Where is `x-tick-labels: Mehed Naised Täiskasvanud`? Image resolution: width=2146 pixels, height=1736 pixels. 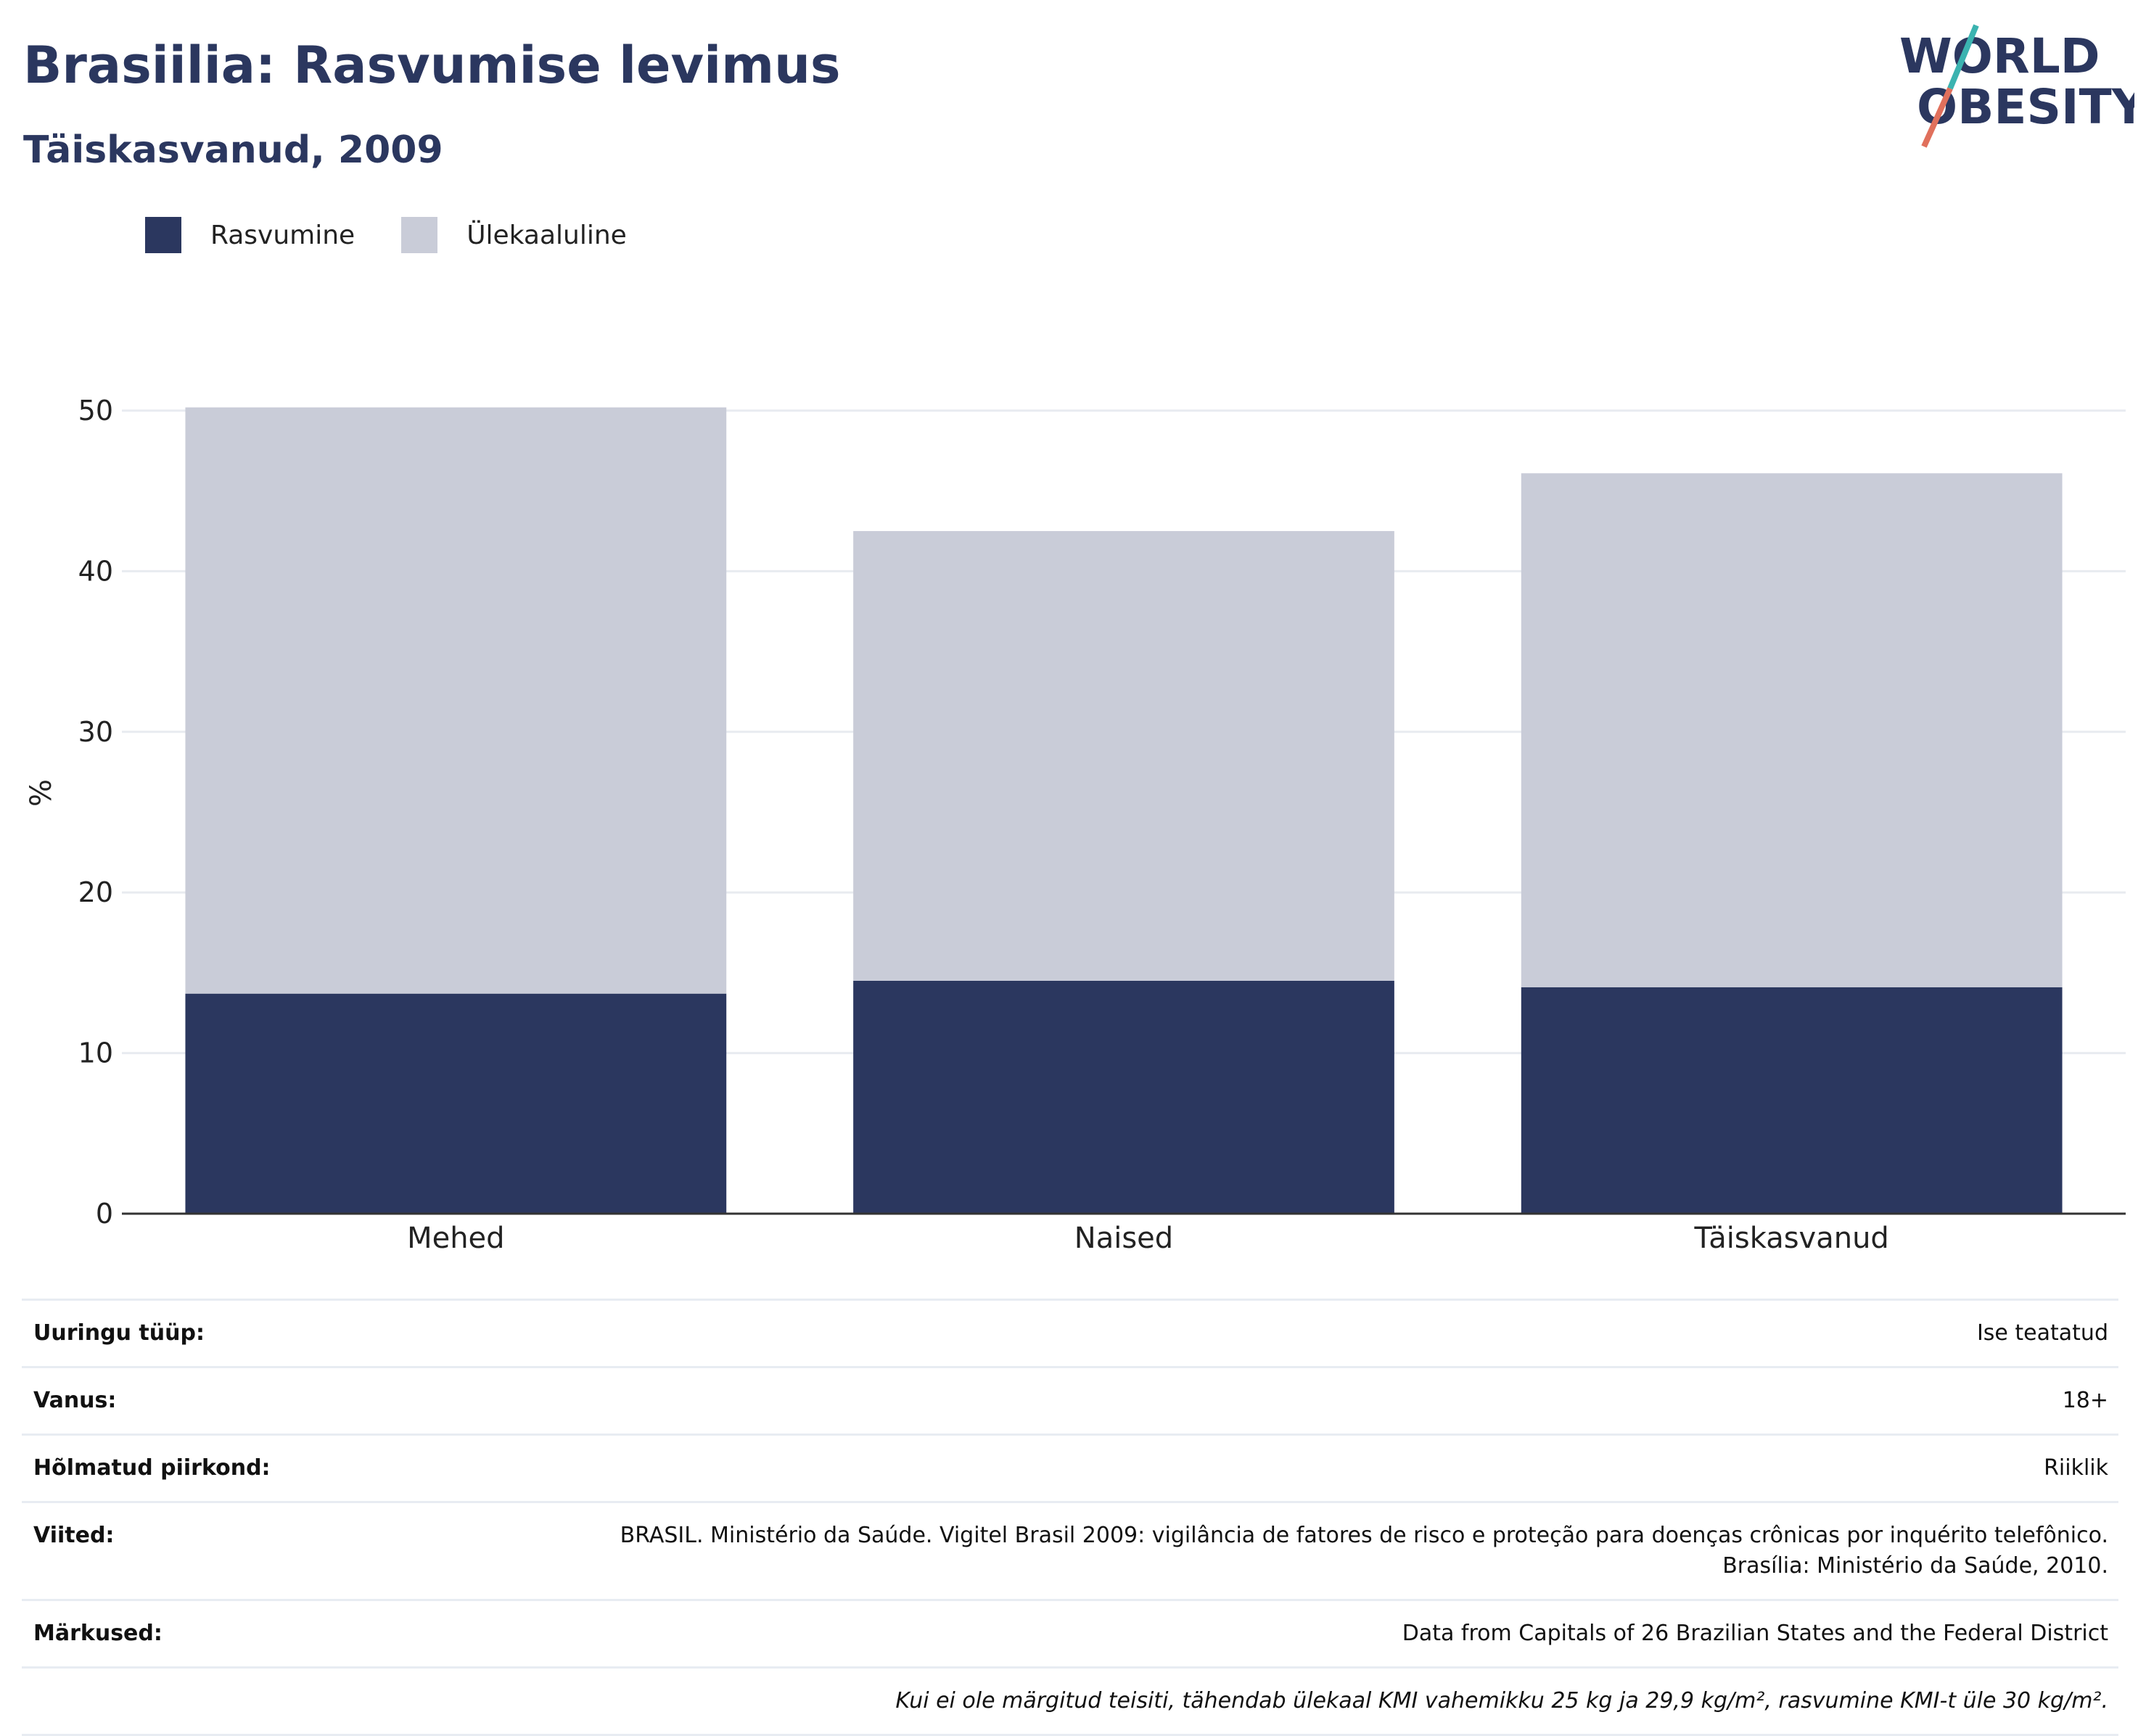
x-tick-labels: Mehed Naised Täiskasvanud is located at coordinates (1148, 1238).